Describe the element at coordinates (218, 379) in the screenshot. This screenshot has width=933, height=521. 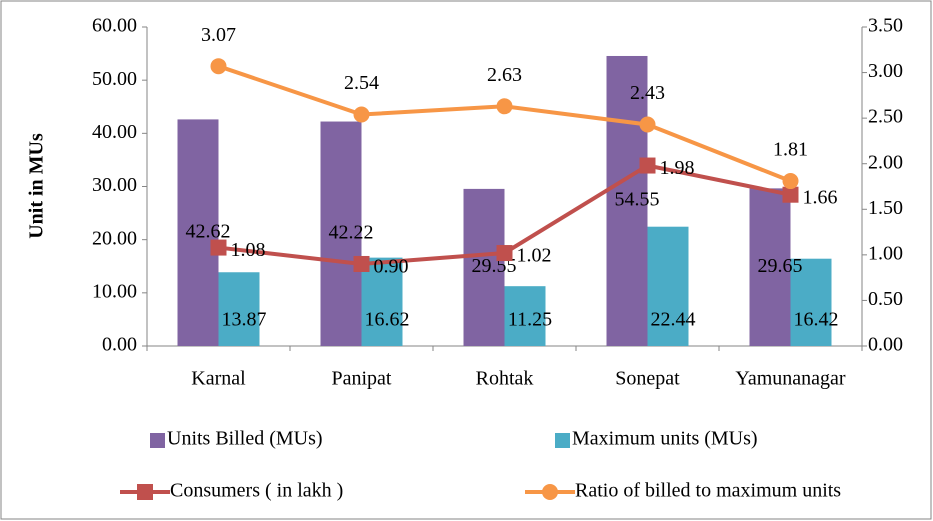
I see `x-tick-label: Karnal` at that location.